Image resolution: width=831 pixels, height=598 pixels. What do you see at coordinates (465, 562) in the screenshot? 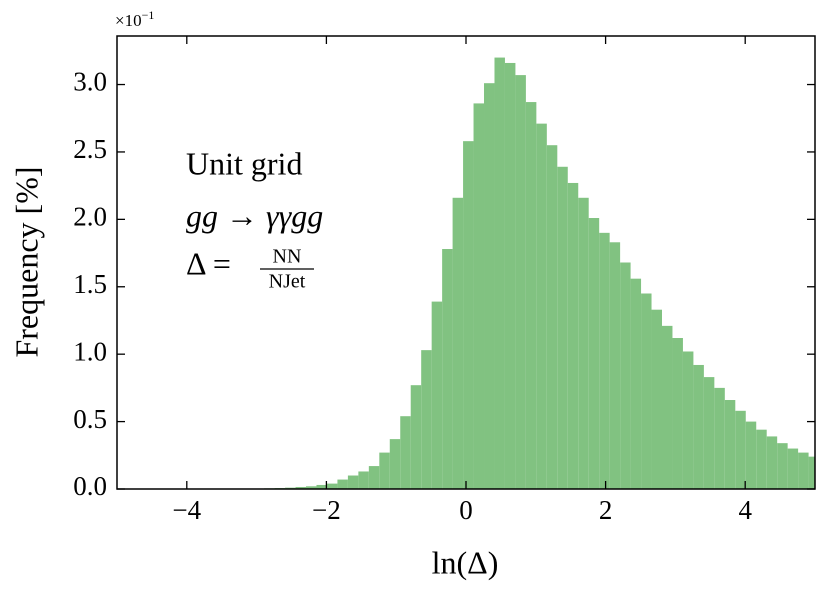
I see `x-axis-label: ln(Δ)` at bounding box center [465, 562].